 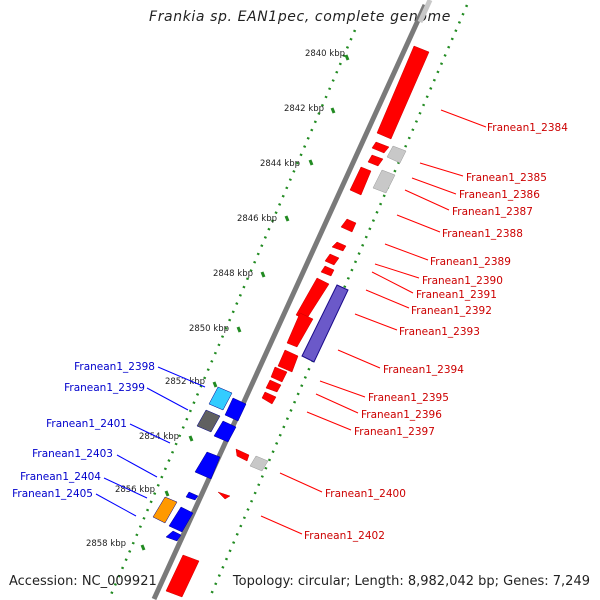 What do you see at coordinates (257, 219) in the screenshot?
I see `tick-label-2846: 2846 kbp` at bounding box center [257, 219].